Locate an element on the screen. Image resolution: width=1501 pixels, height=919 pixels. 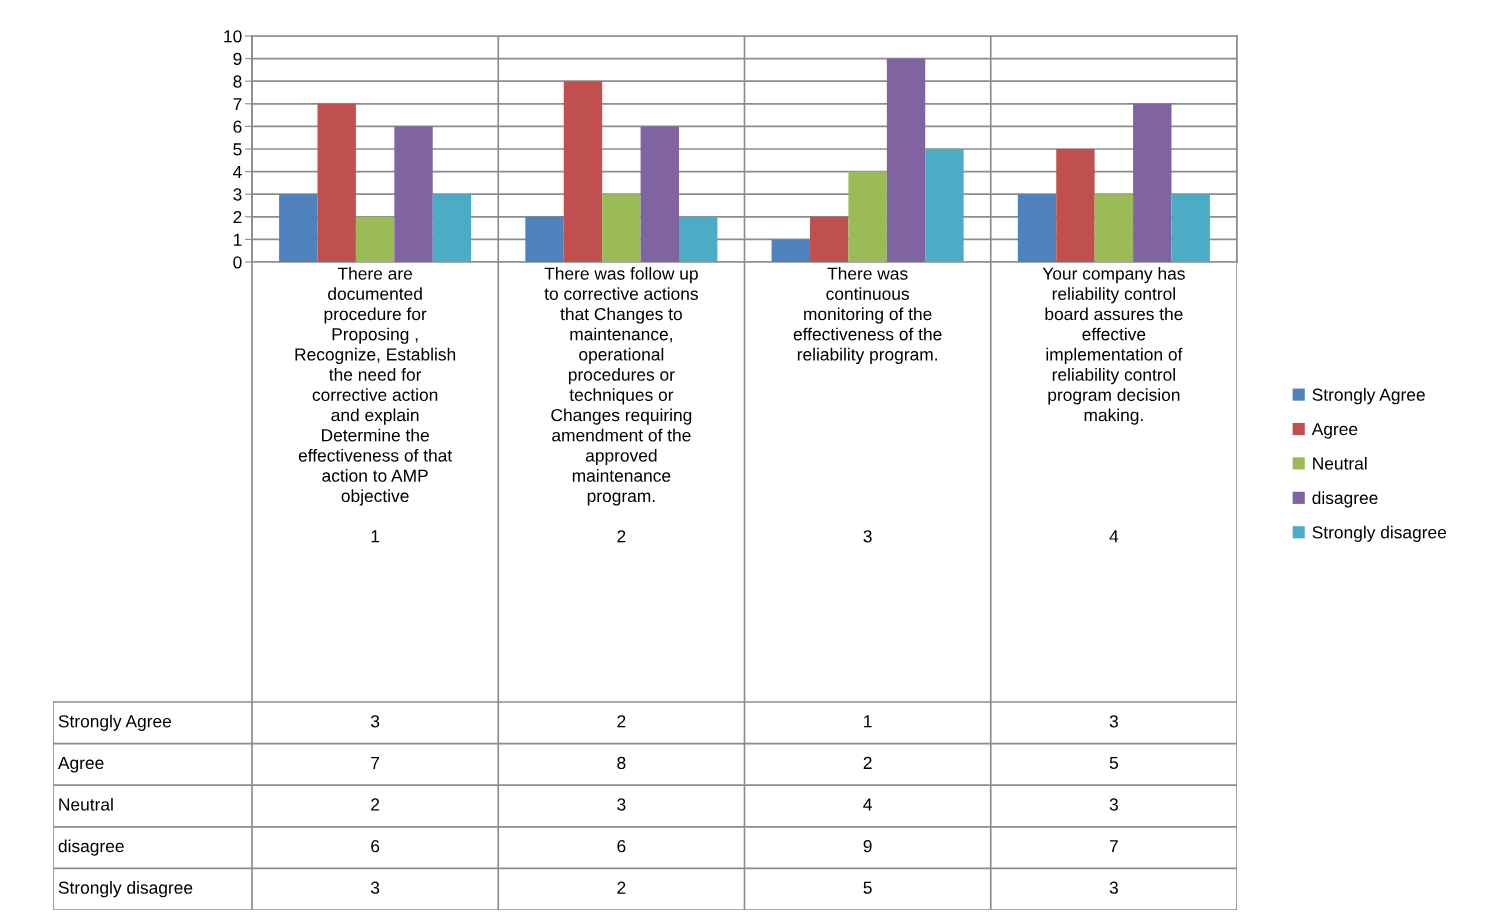
text: Strongly disagree is located at coordinates (125, 889).